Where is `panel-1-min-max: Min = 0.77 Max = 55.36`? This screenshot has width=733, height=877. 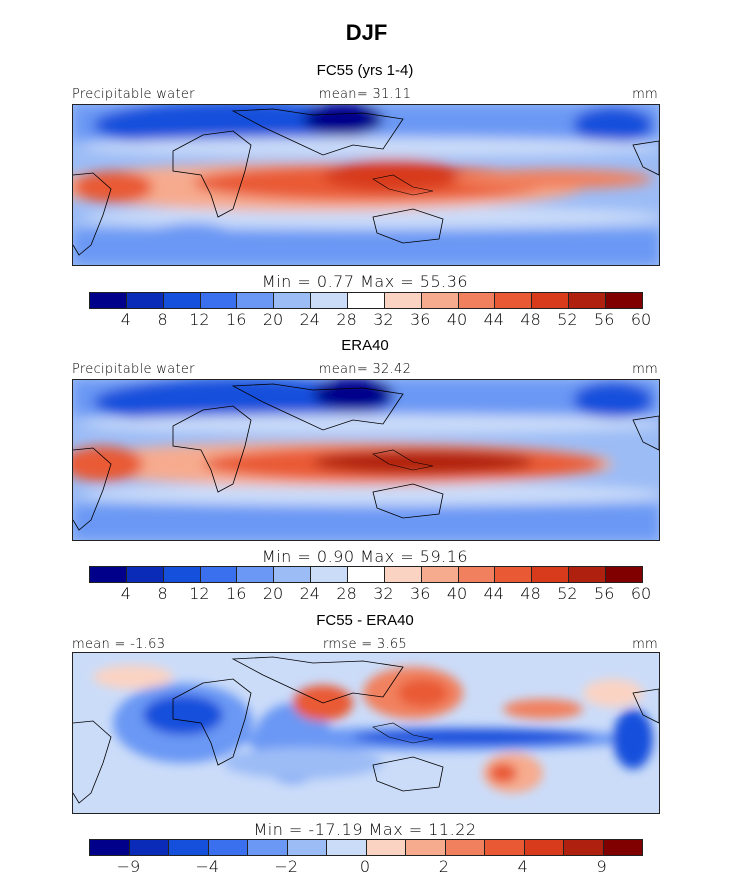 panel-1-min-max: Min = 0.77 Max = 55.36 is located at coordinates (365, 281).